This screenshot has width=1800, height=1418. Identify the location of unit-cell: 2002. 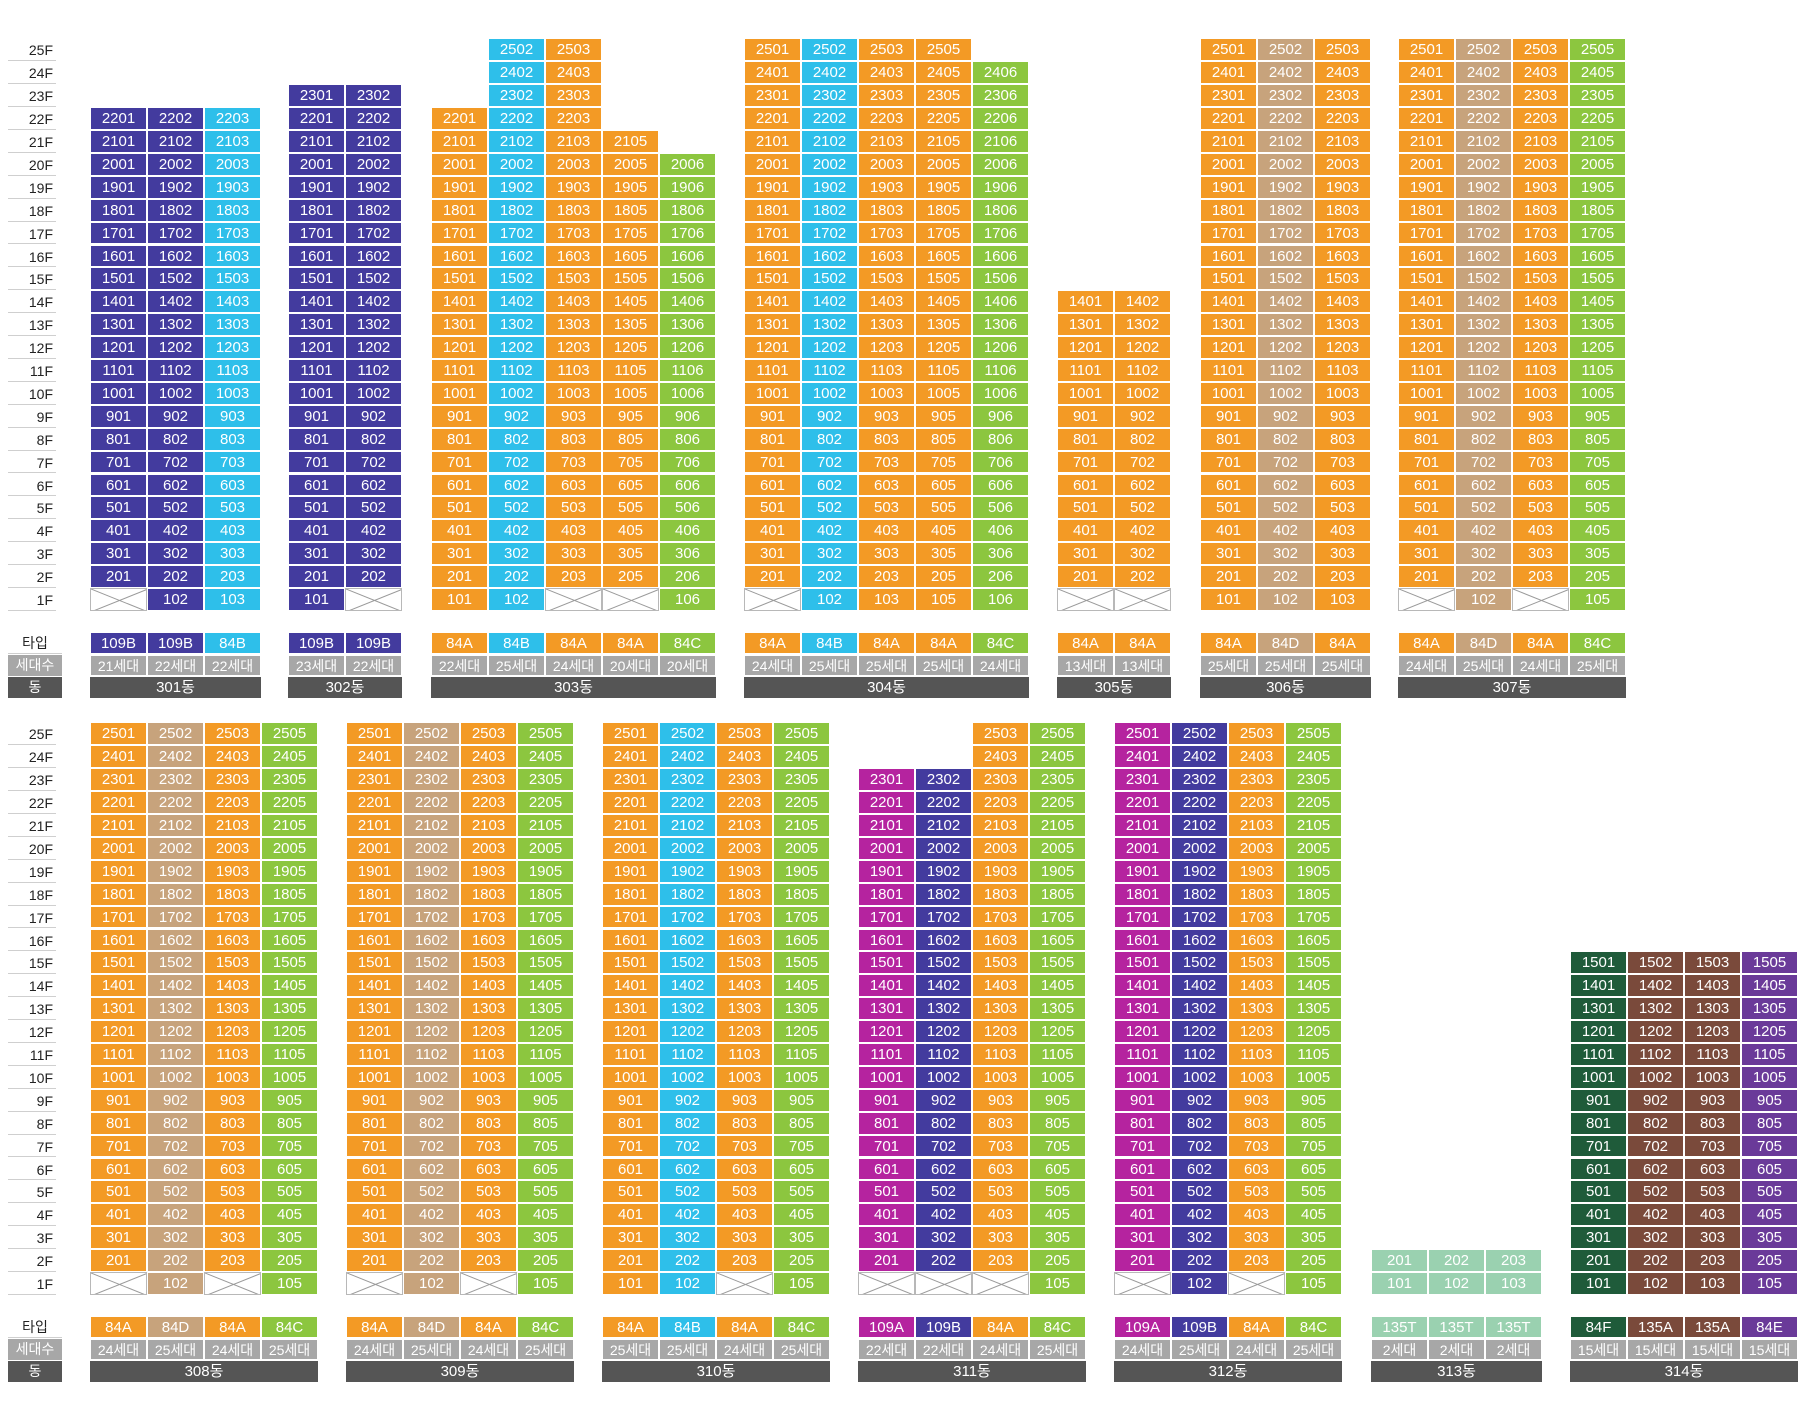
(1285, 164).